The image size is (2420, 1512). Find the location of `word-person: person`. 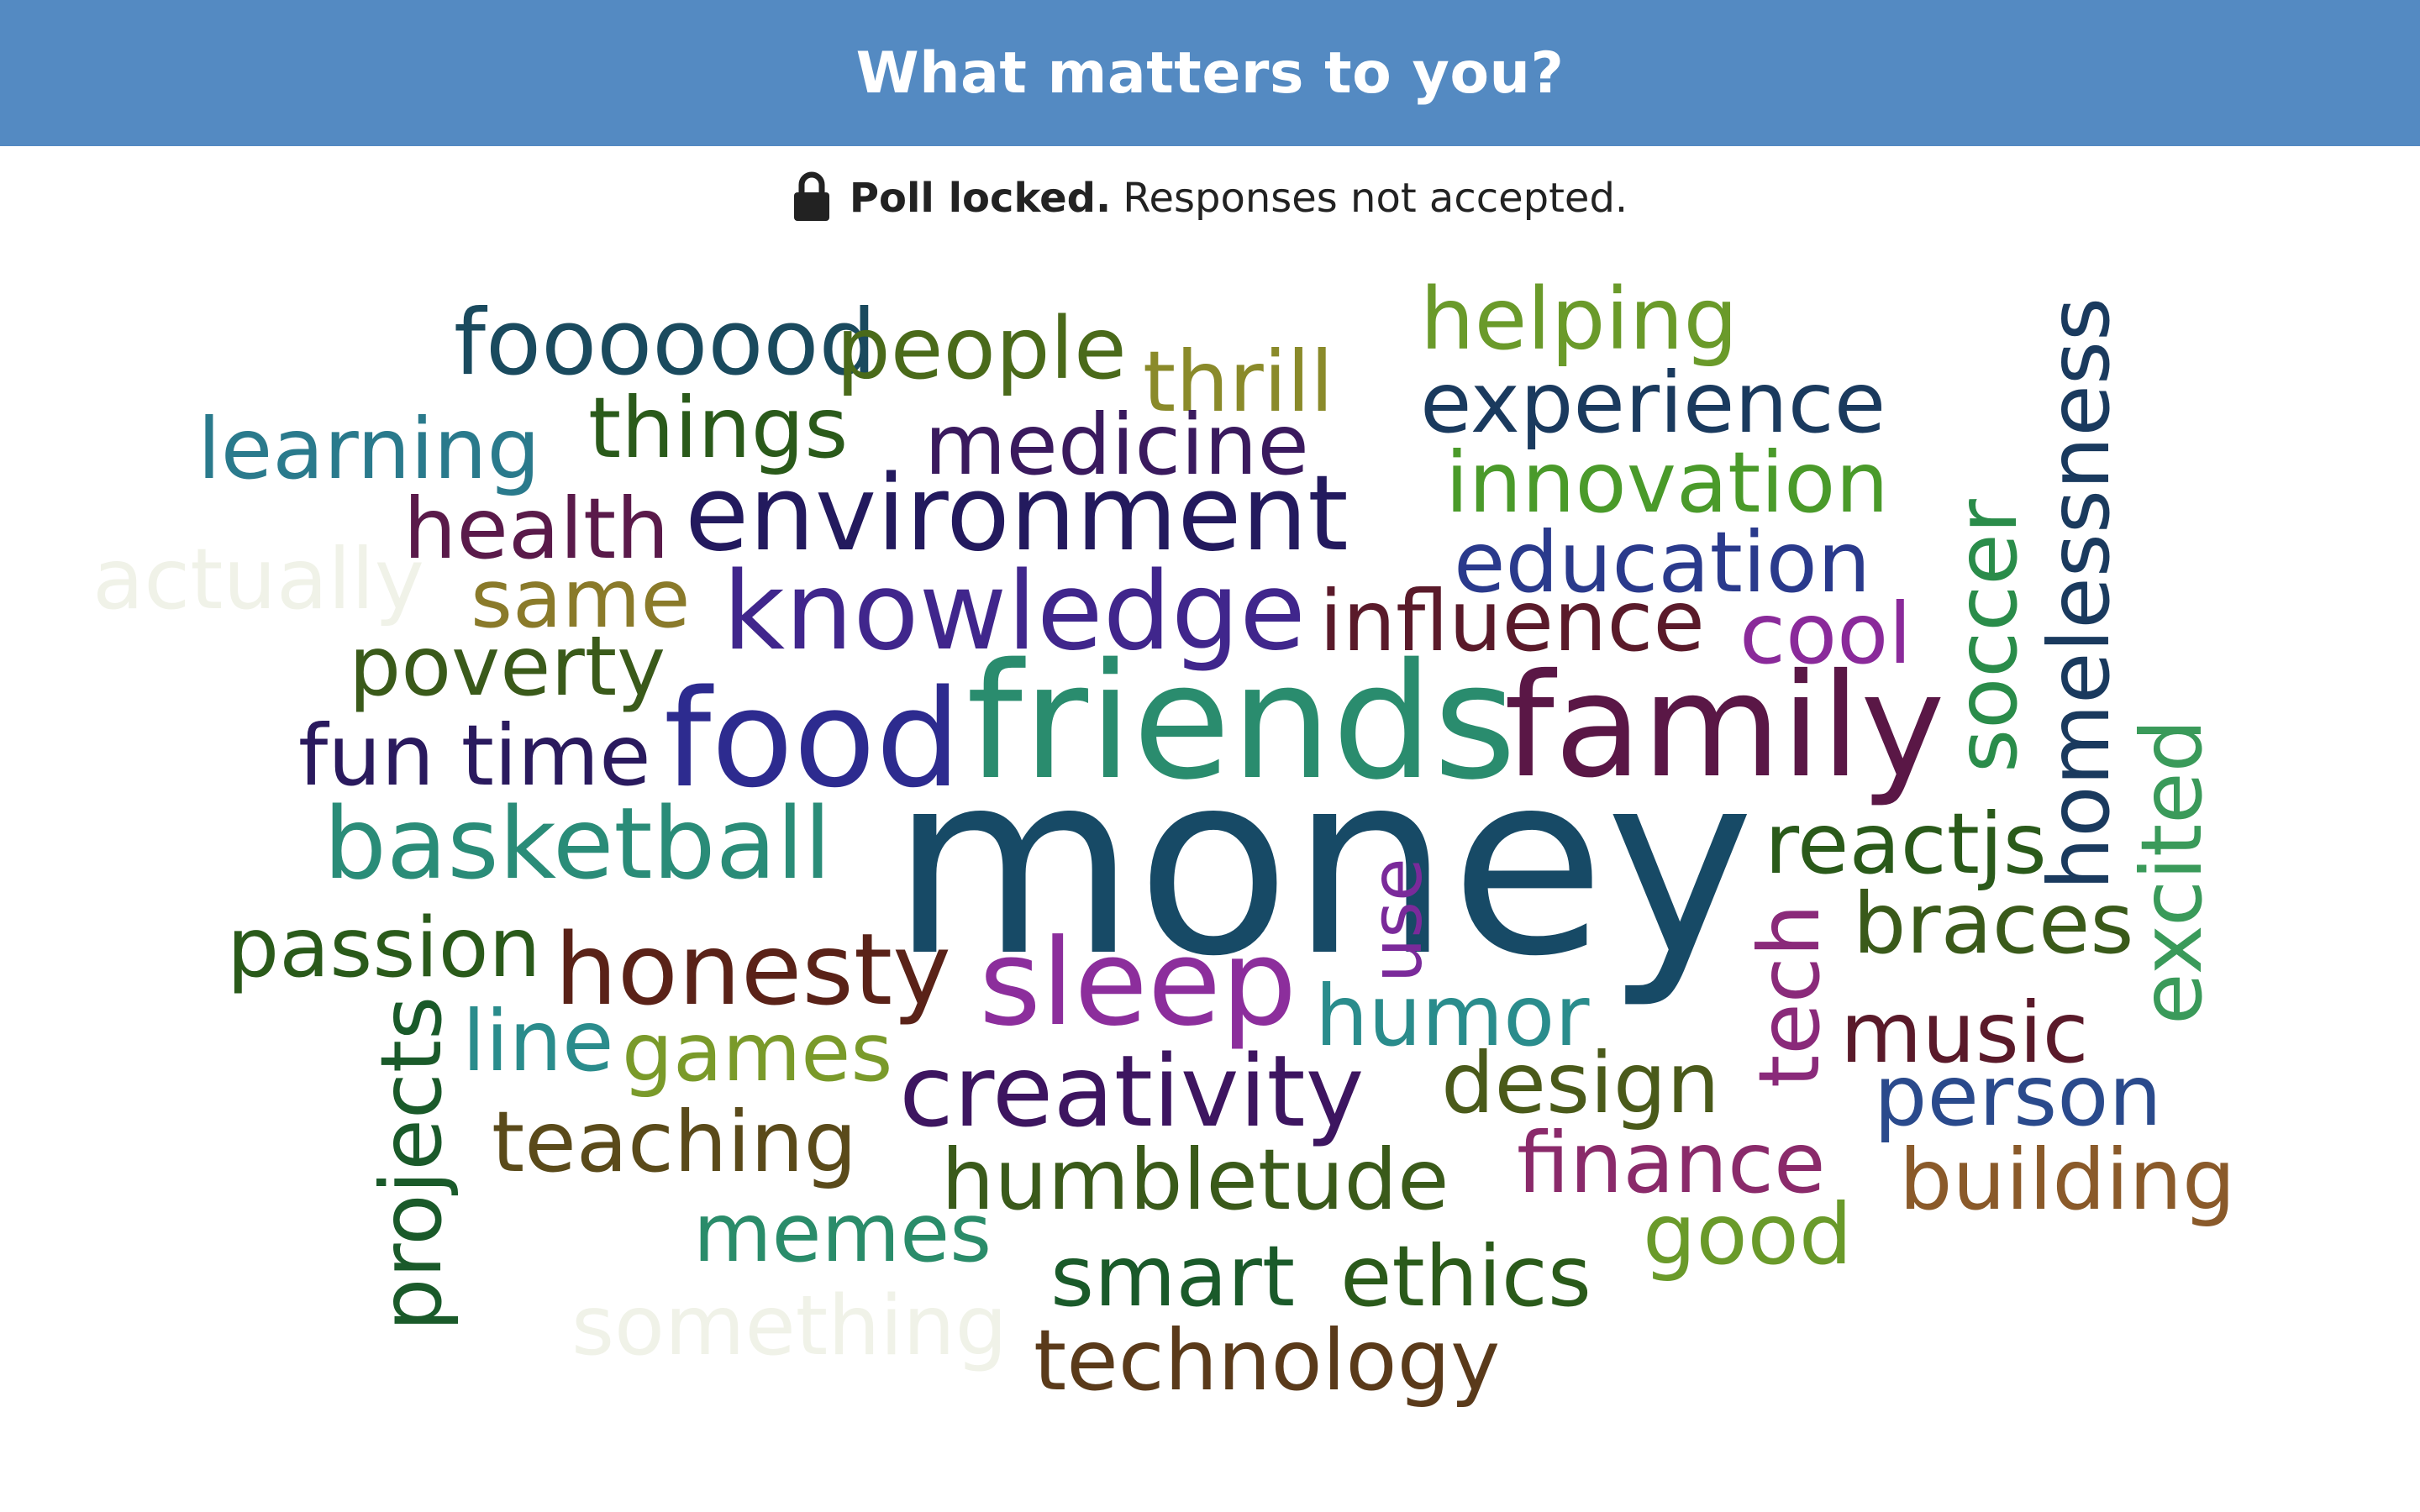

word-person: person is located at coordinates (2018, 1096).